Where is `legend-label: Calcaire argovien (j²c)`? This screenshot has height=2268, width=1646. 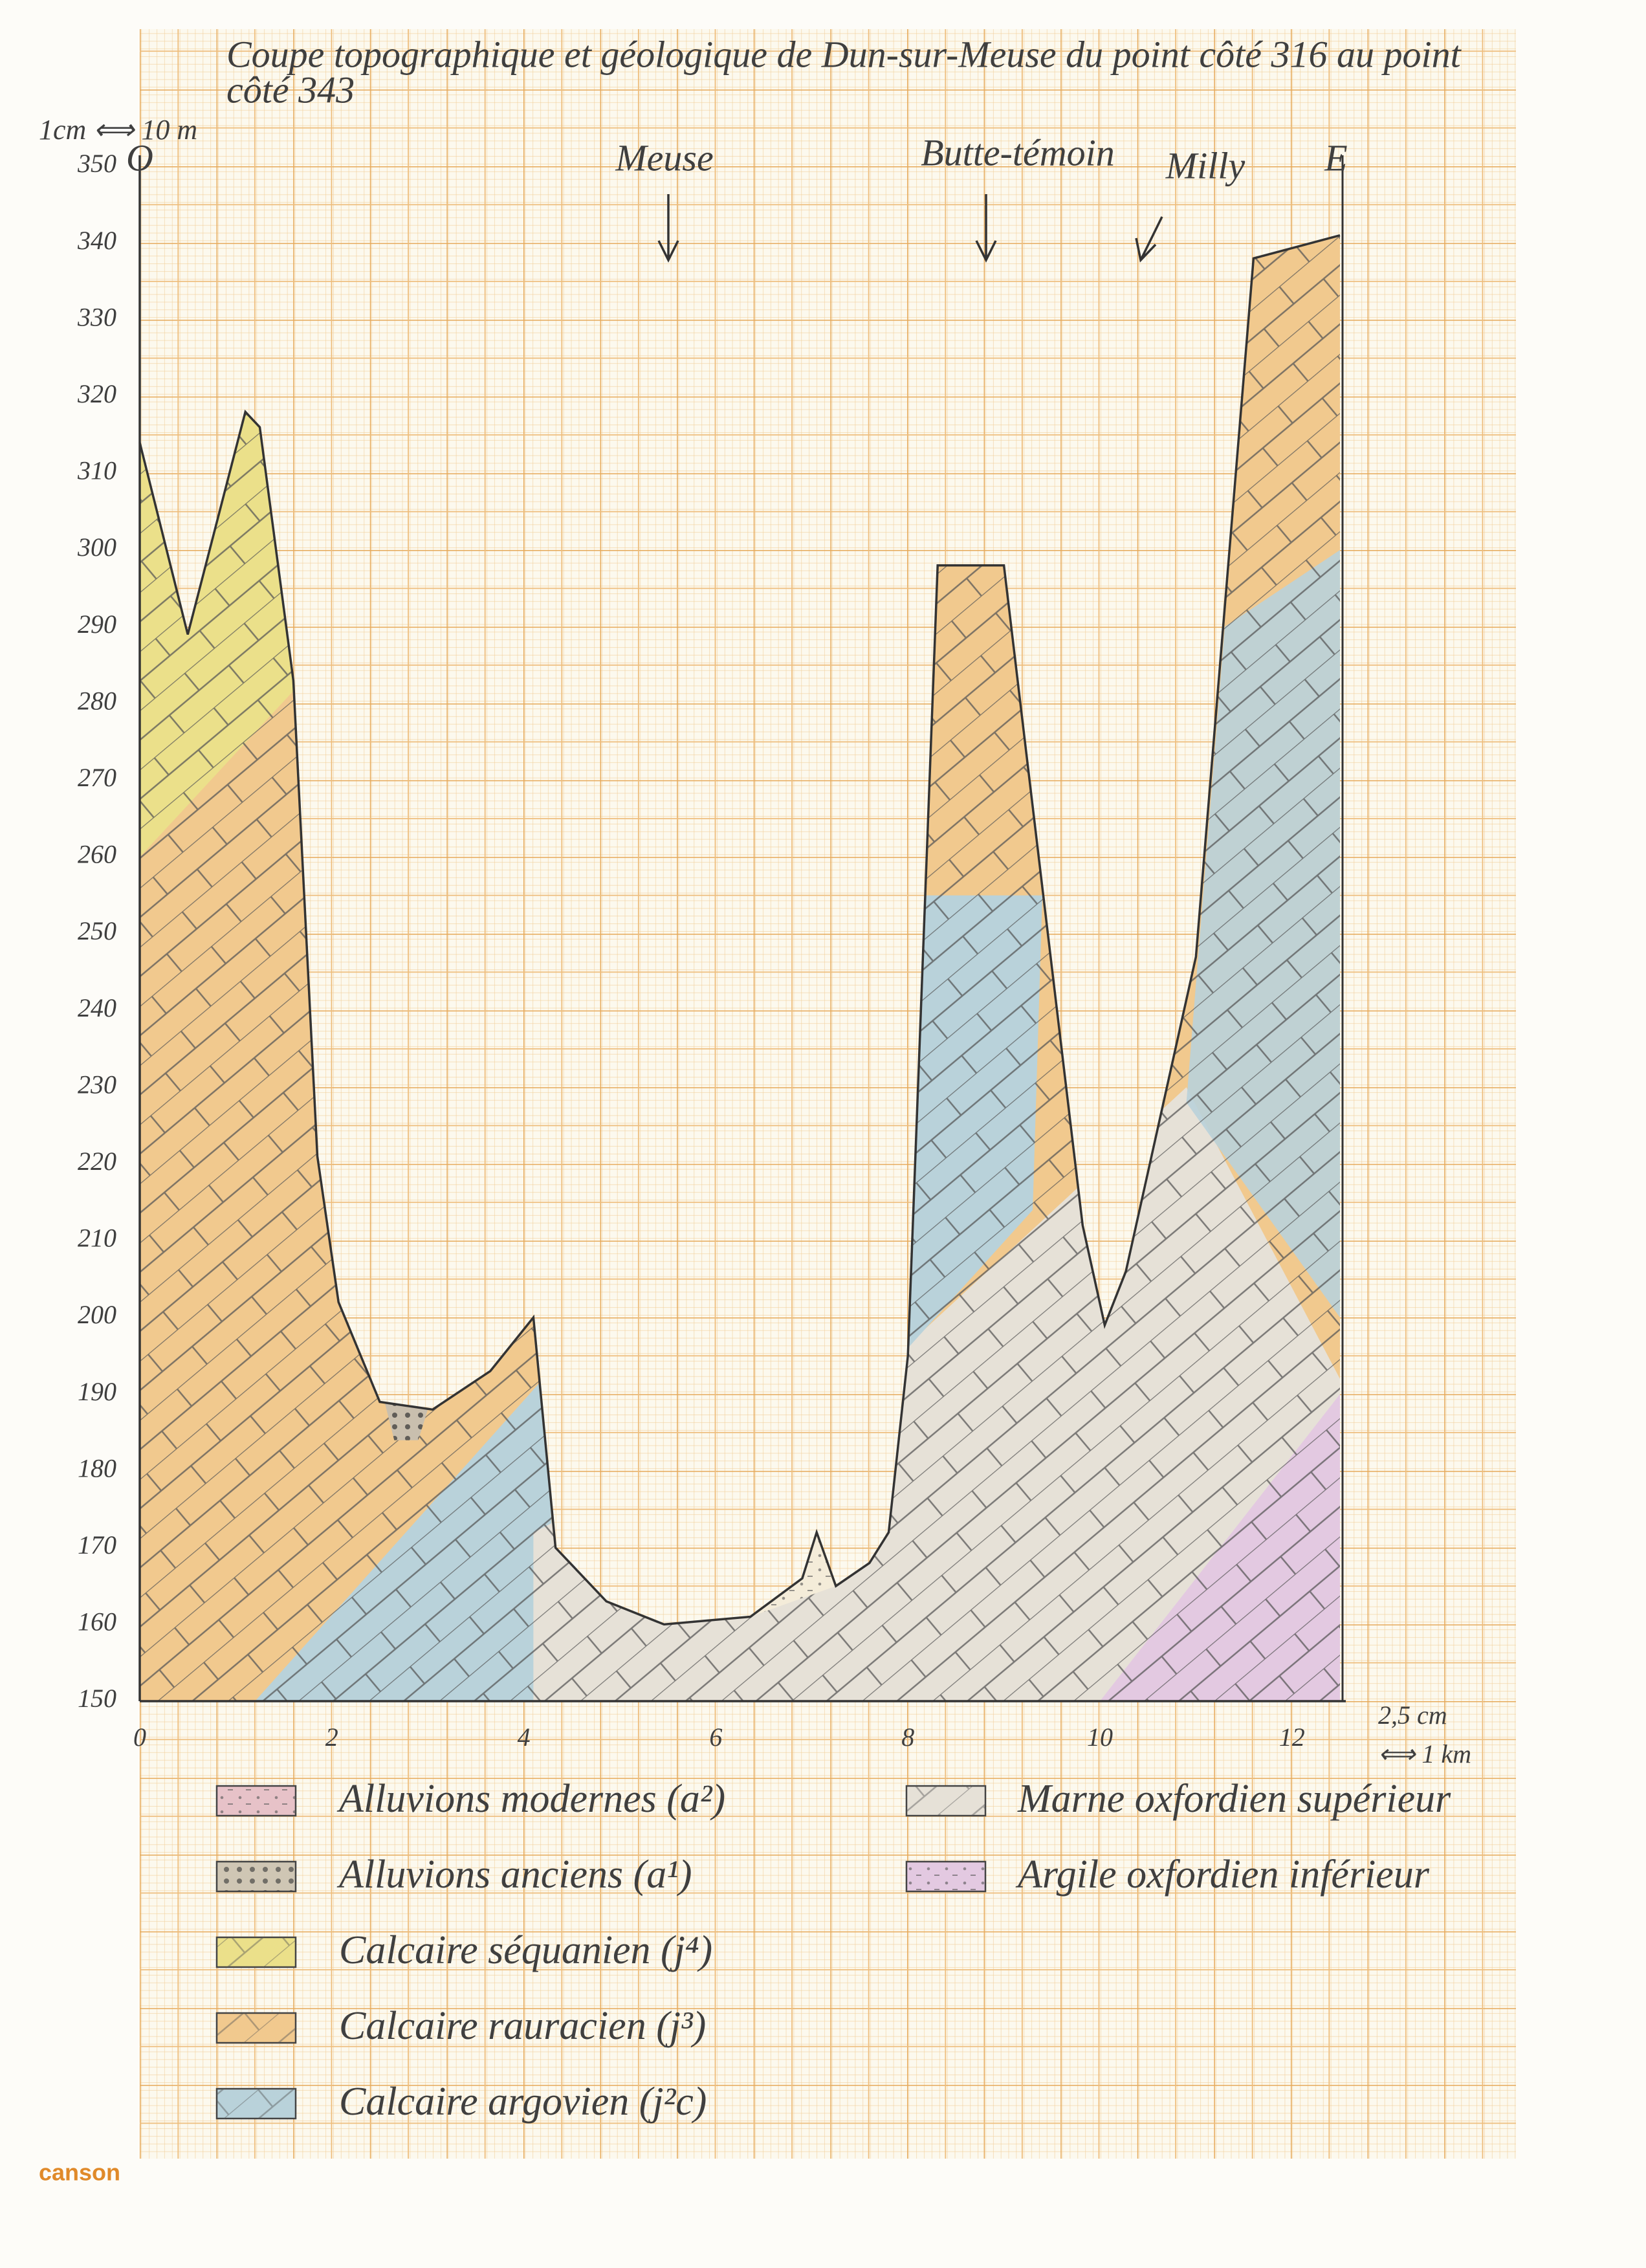 legend-label: Calcaire argovien (j²c) is located at coordinates (523, 2102).